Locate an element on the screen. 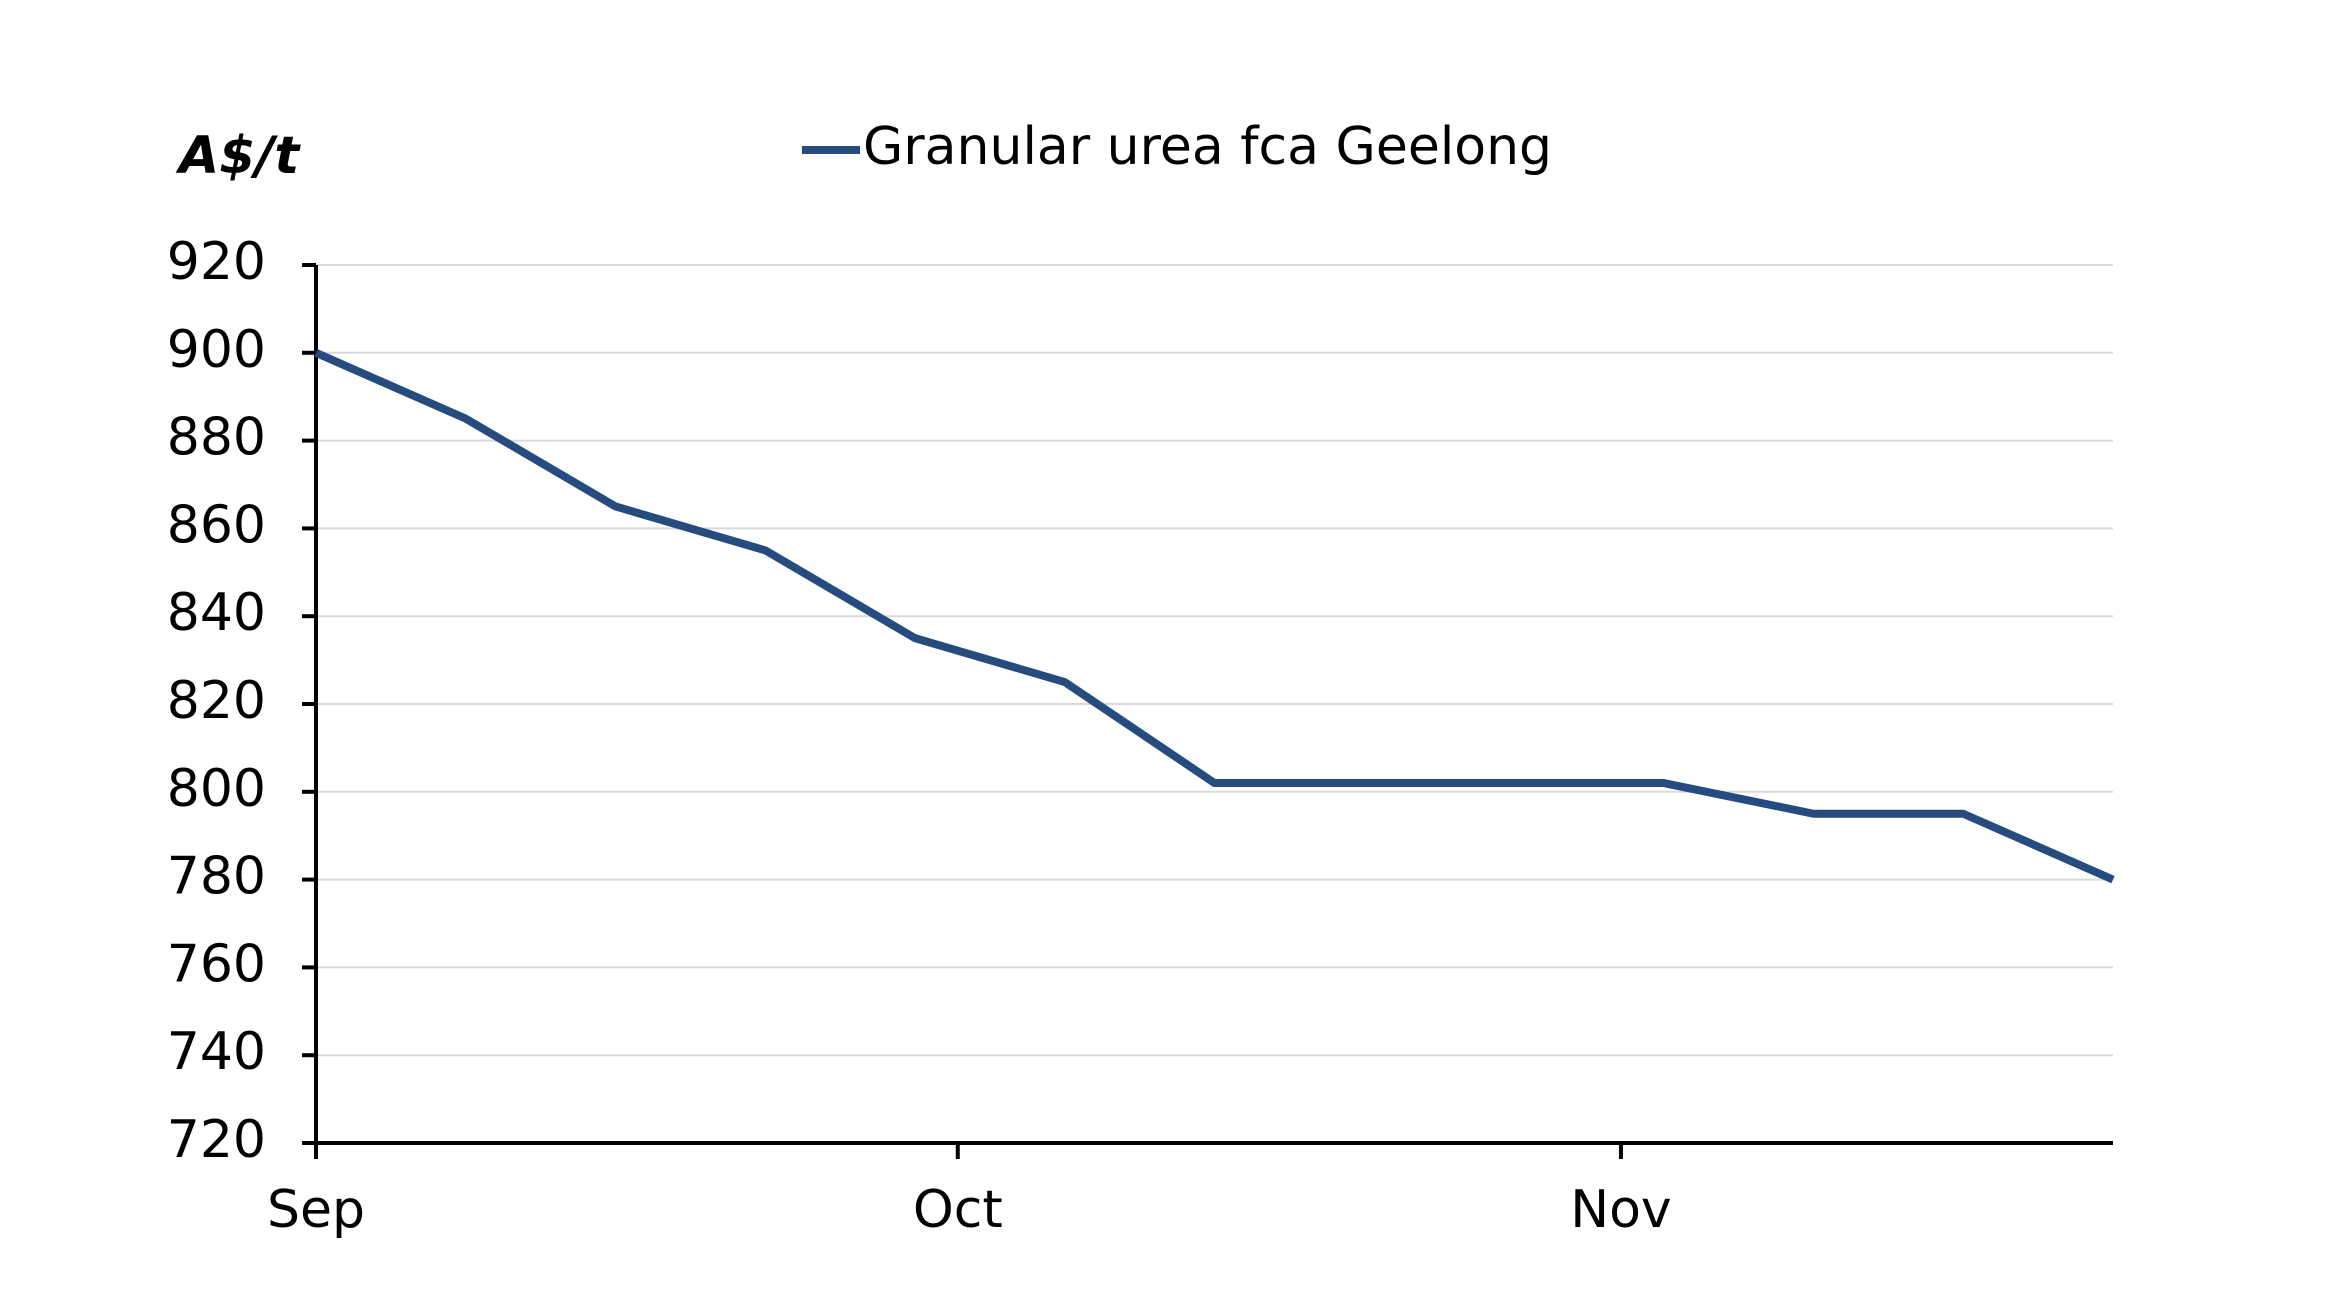 The width and height of the screenshot is (2339, 1316). x-tick-label: Oct is located at coordinates (958, 1210).